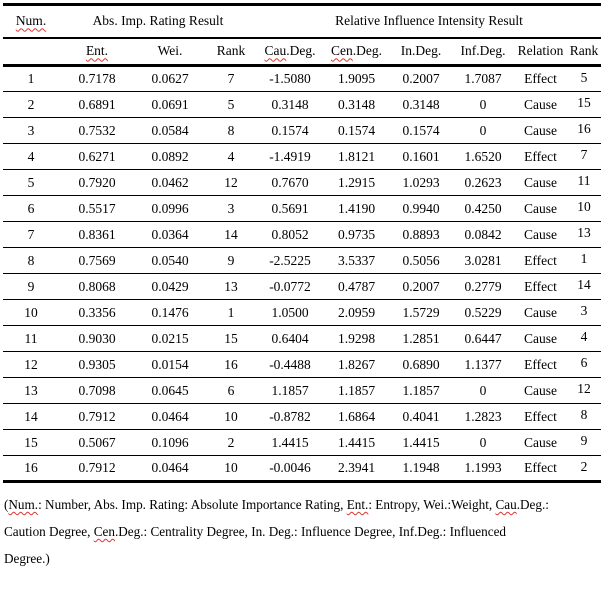 Image resolution: width=604 pixels, height=594 pixels. I want to click on cen-header-rest: .Deg., so click(367, 51).